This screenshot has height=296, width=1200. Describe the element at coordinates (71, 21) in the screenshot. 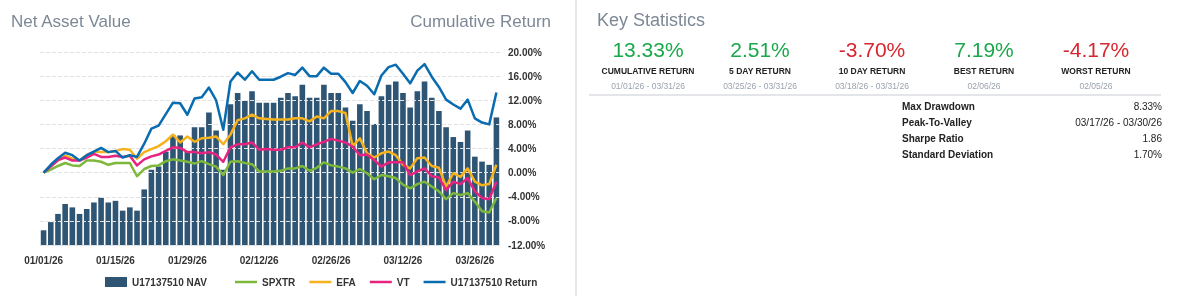

I see `chart-title: Net Asset Value` at that location.